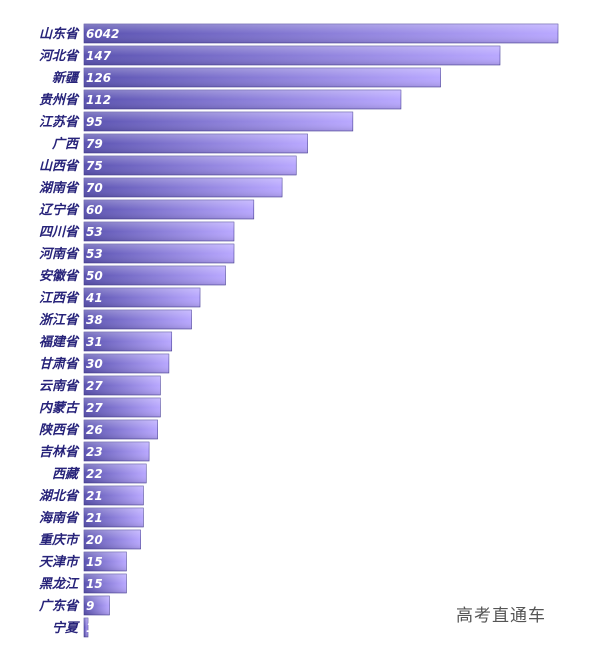 This screenshot has width=595, height=652. I want to click on category-label: 辽宁省, so click(59, 210).